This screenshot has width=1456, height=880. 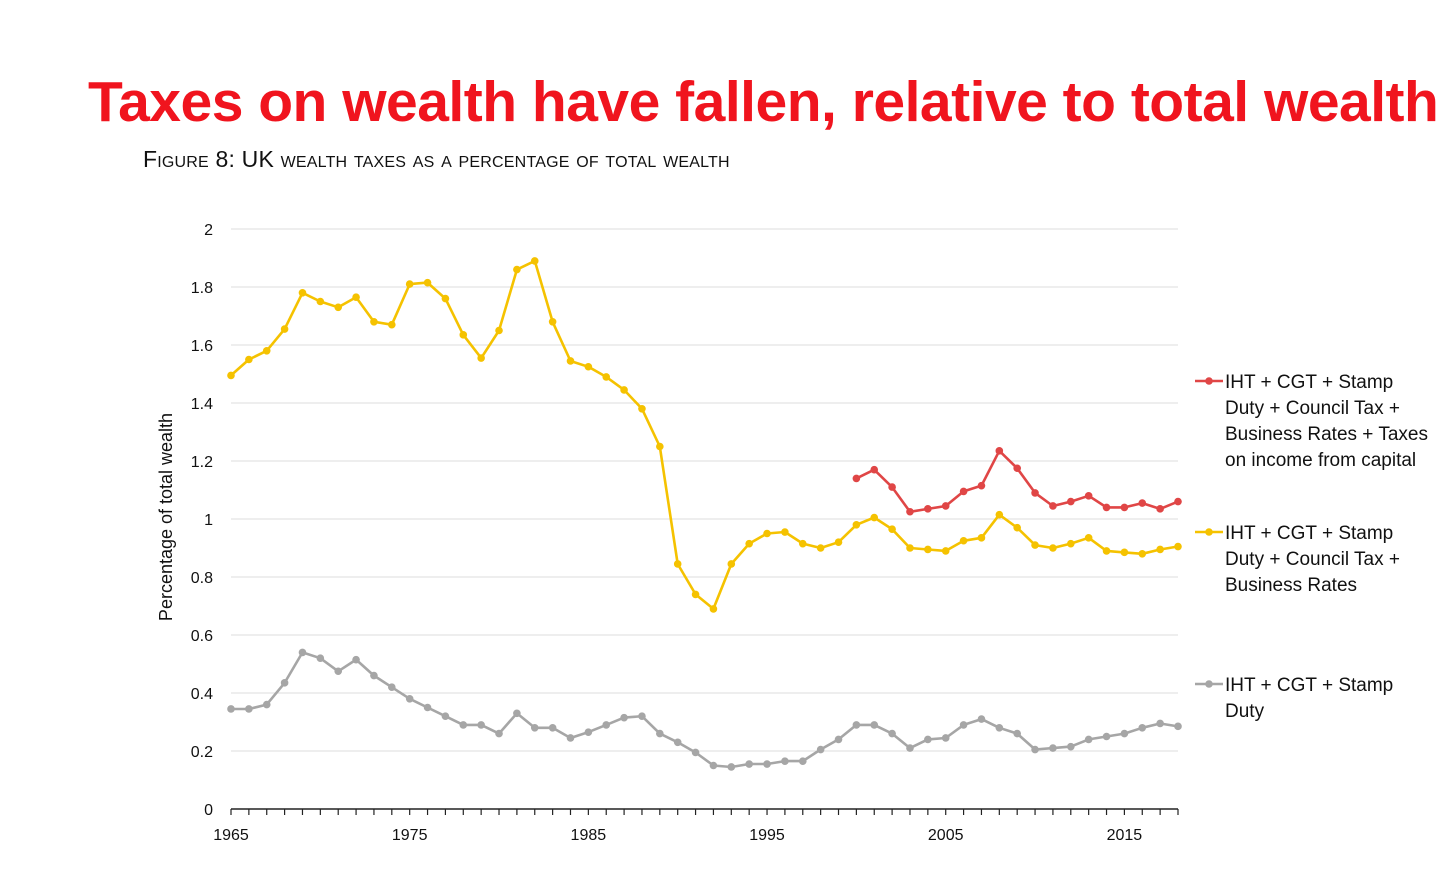 What do you see at coordinates (202, 636) in the screenshot?
I see `y-tick-label: 0.6` at bounding box center [202, 636].